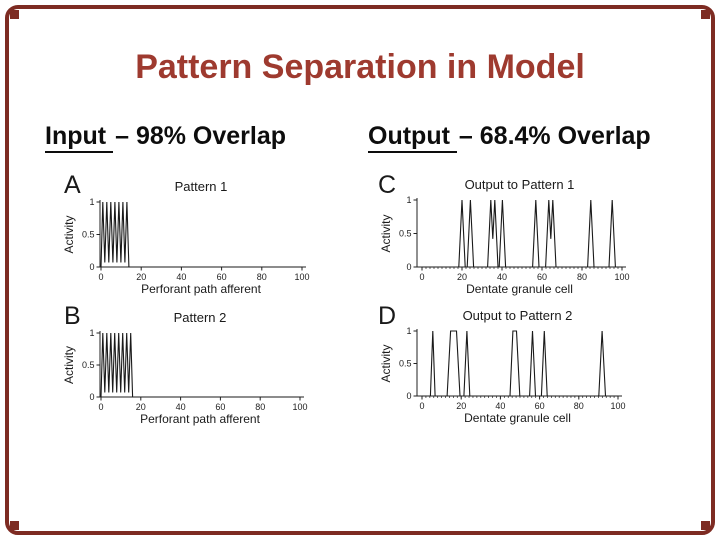 Image resolution: width=720 pixels, height=540 pixels. I want to click on panel-letter-a: A, so click(72, 185).